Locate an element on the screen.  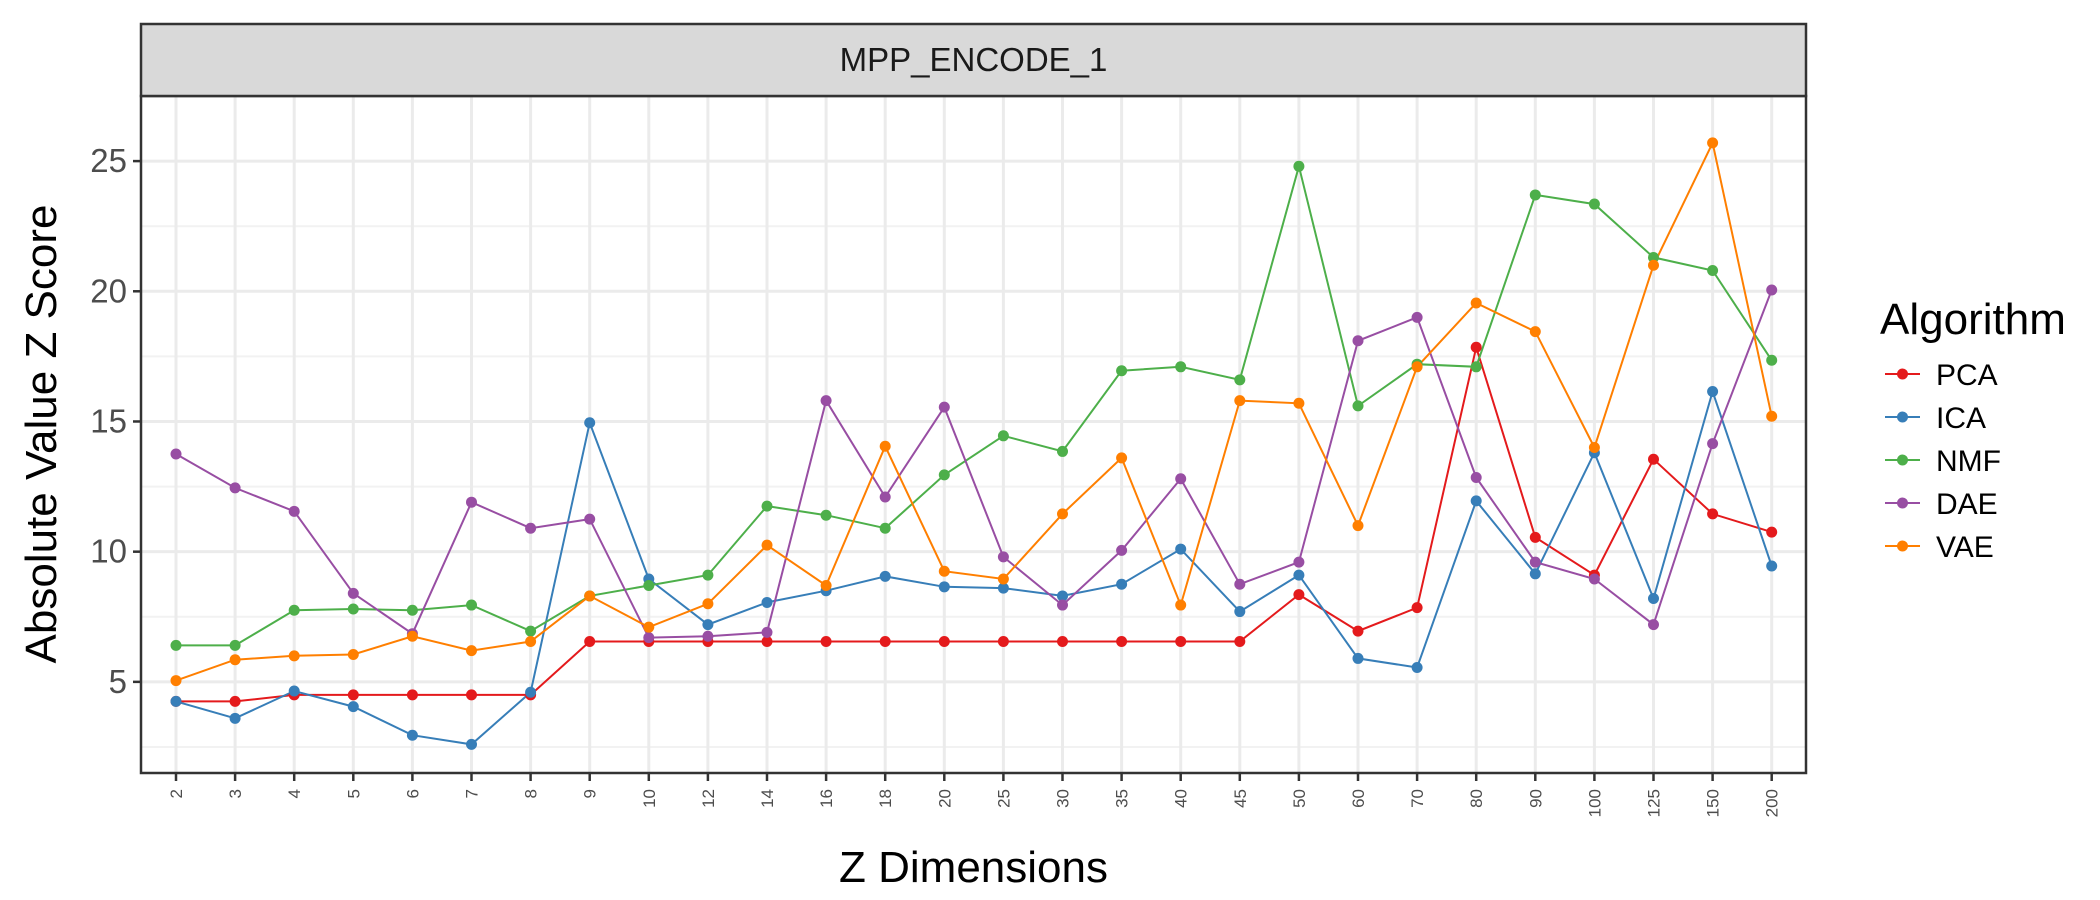
y-tick-label: 5 is located at coordinates (118, 681).